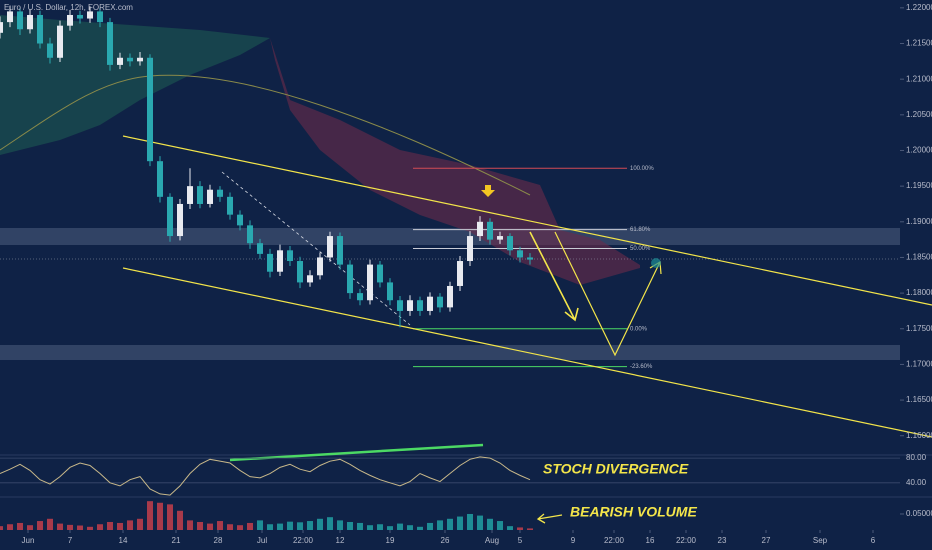 The width and height of the screenshot is (932, 550). What do you see at coordinates (316, 248) in the screenshot?
I see `dashed-trend` at bounding box center [316, 248].